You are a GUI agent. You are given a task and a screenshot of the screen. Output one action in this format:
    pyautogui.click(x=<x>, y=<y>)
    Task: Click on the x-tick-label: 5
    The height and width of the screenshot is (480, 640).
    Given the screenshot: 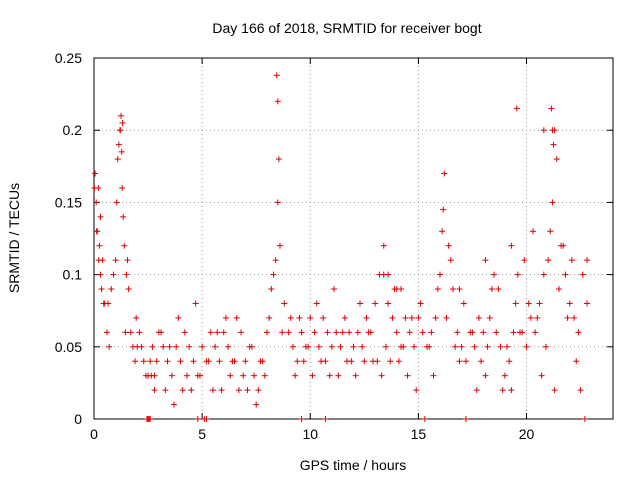 What is the action you would take?
    pyautogui.click(x=202, y=434)
    